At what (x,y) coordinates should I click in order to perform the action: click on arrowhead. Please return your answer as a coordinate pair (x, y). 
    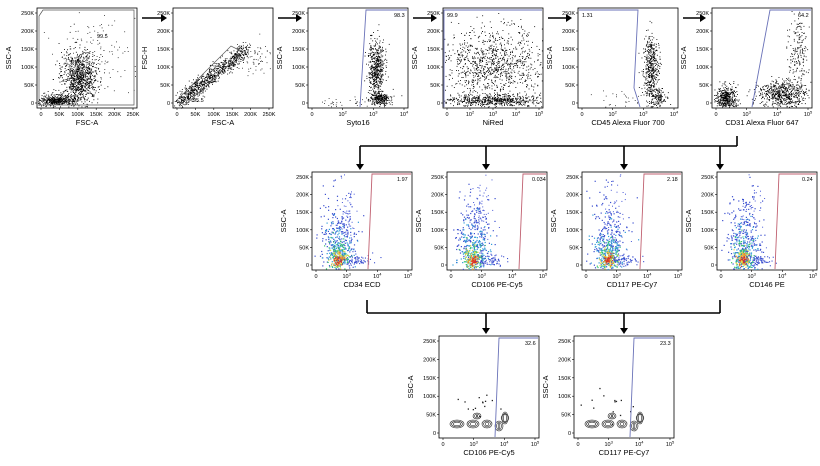
    Looking at the image, I should click on (624, 167).